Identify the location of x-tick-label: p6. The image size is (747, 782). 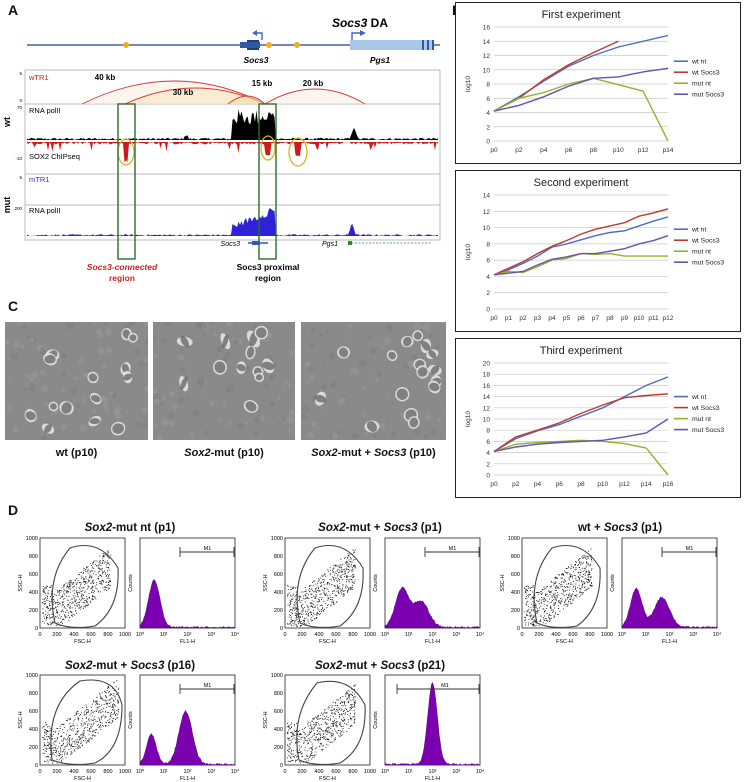
(560, 484).